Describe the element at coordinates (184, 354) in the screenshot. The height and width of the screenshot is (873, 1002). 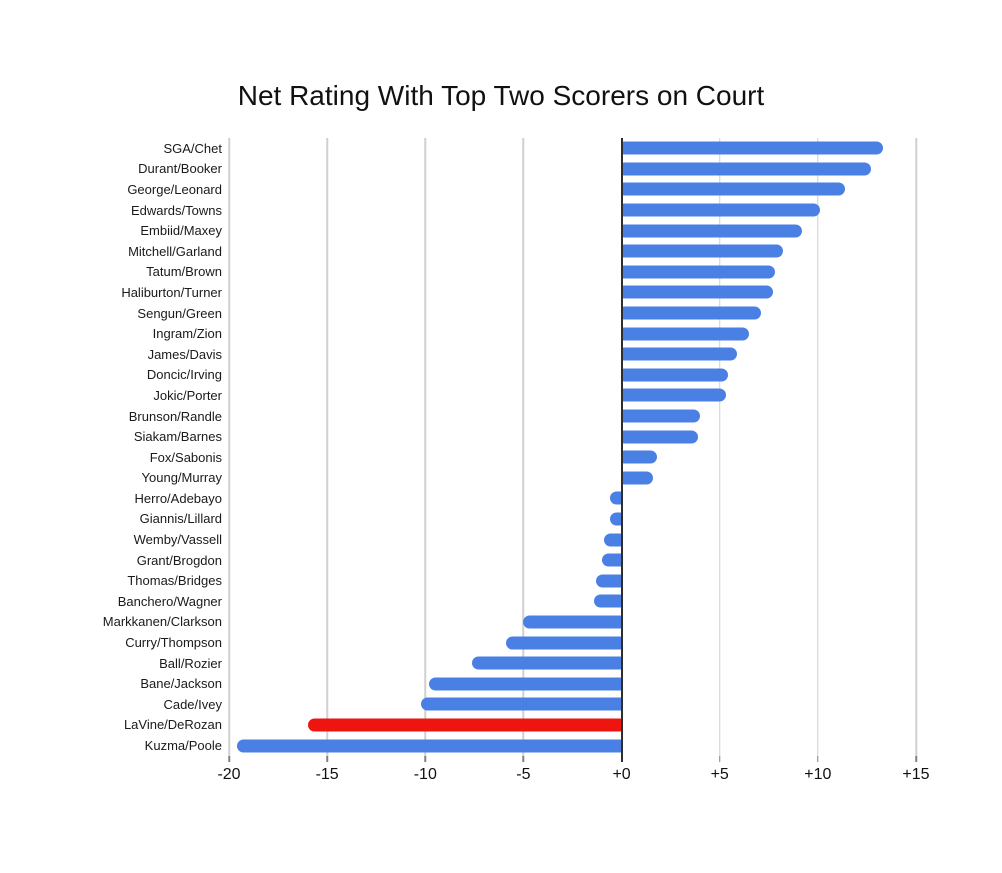
I see `y-axis-label: James/Davis` at that location.